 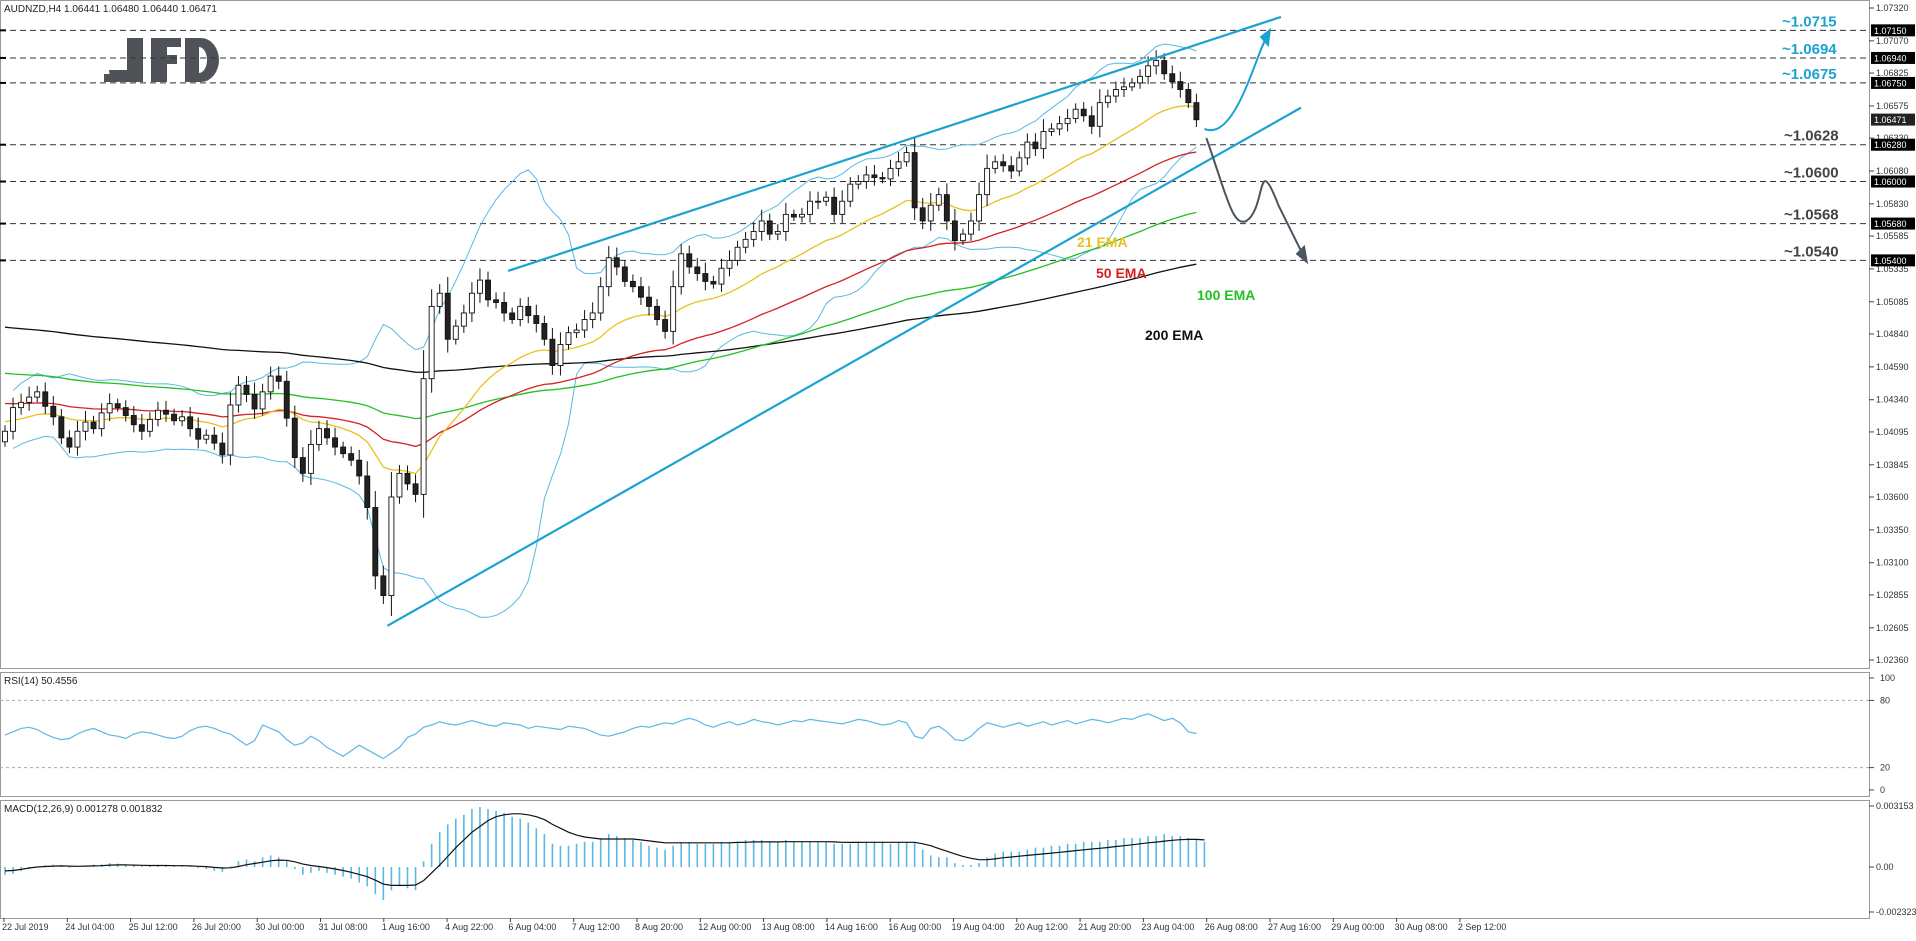 What do you see at coordinates (1892, 465) in the screenshot?
I see `price-axis-label: 1.03845` at bounding box center [1892, 465].